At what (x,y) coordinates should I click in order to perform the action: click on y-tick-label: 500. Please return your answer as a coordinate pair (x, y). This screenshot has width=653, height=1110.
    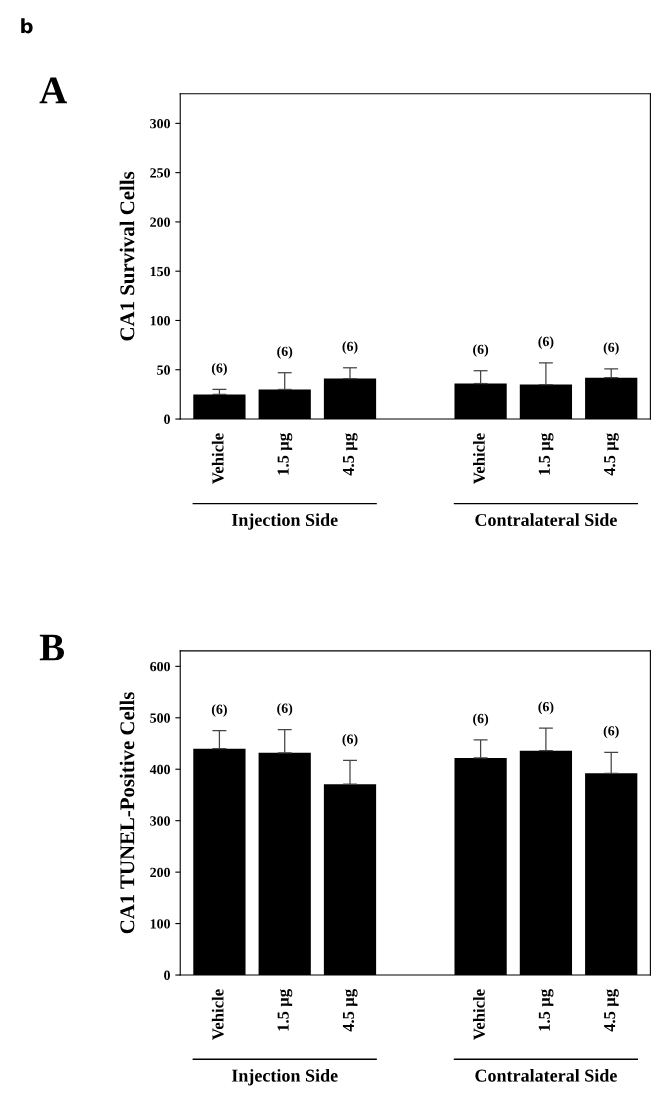
    Looking at the image, I should click on (160, 718).